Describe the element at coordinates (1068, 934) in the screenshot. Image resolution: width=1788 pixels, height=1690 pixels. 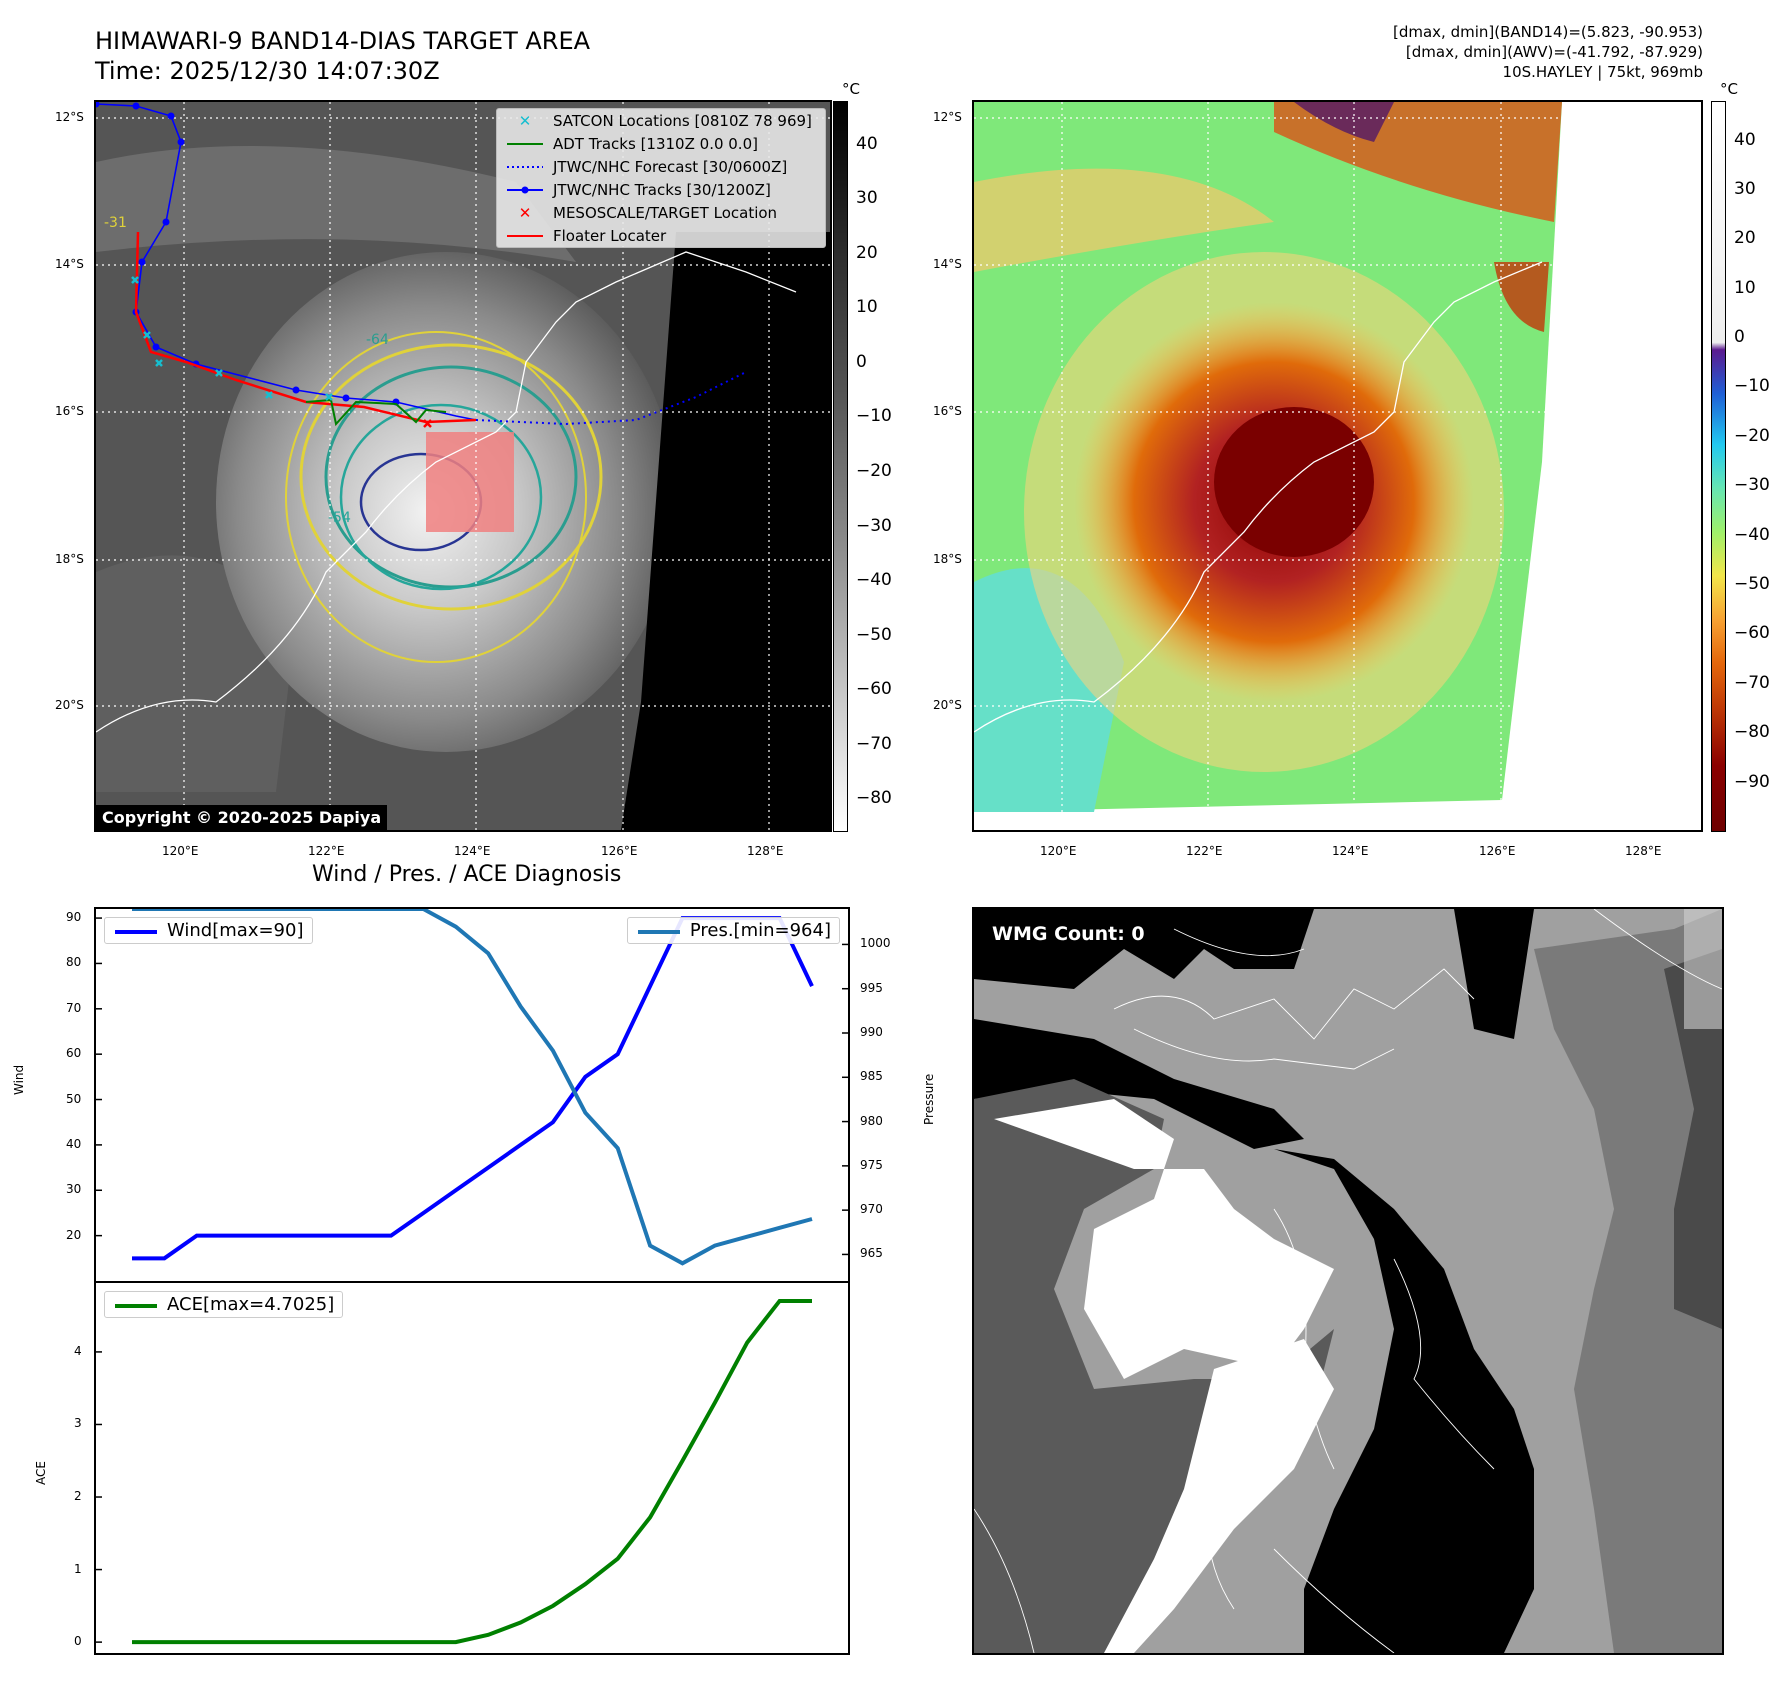
I see `wmg-count-label: WMG Count: 0` at that location.